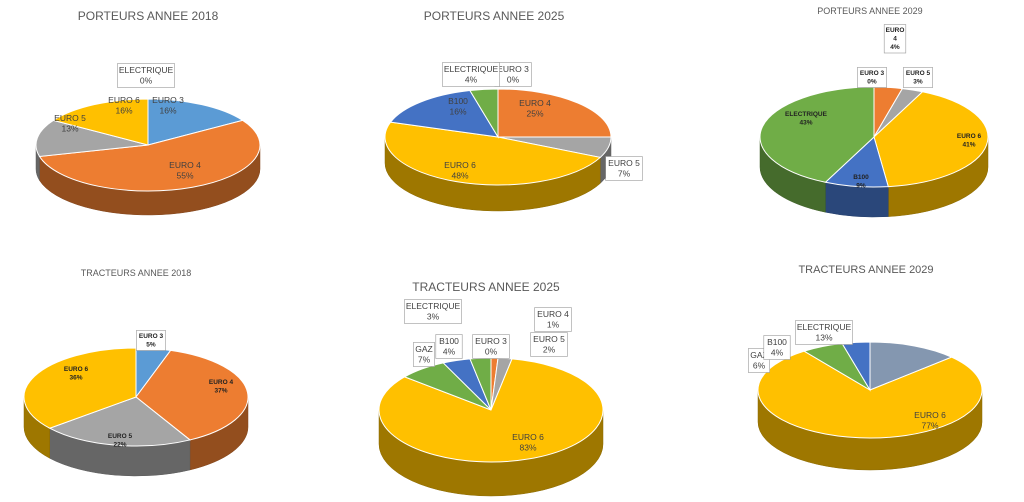 This screenshot has height=502, width=1024. I want to click on data-label-value: 1%, so click(553, 325).